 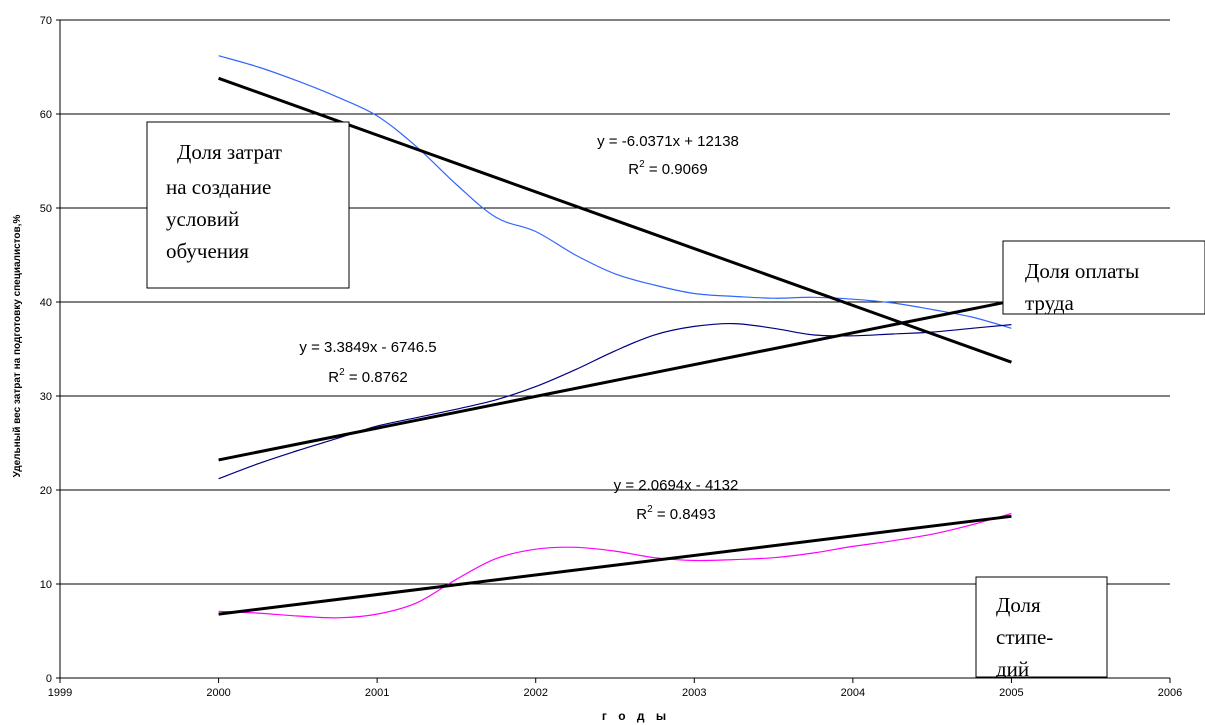 I want to click on trend-equation-2: y = 3.3849x - 6746.5 R2 = 0.8762, so click(x=367, y=362).